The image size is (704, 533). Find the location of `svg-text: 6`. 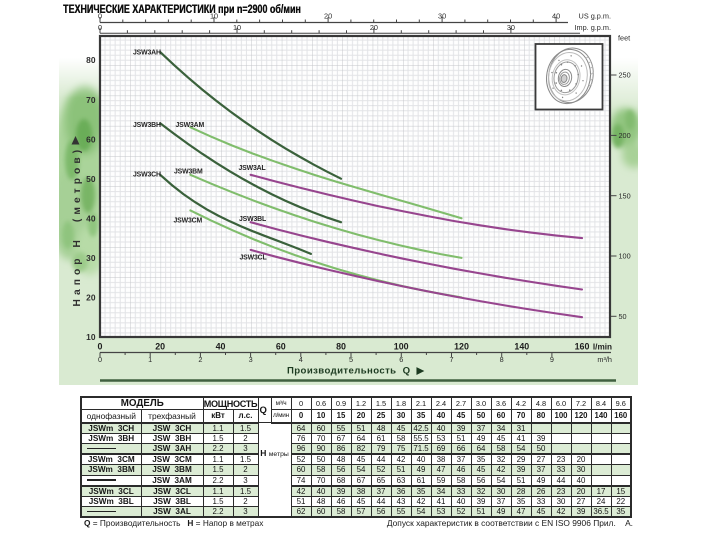

svg-text: 6 is located at coordinates (401, 359).